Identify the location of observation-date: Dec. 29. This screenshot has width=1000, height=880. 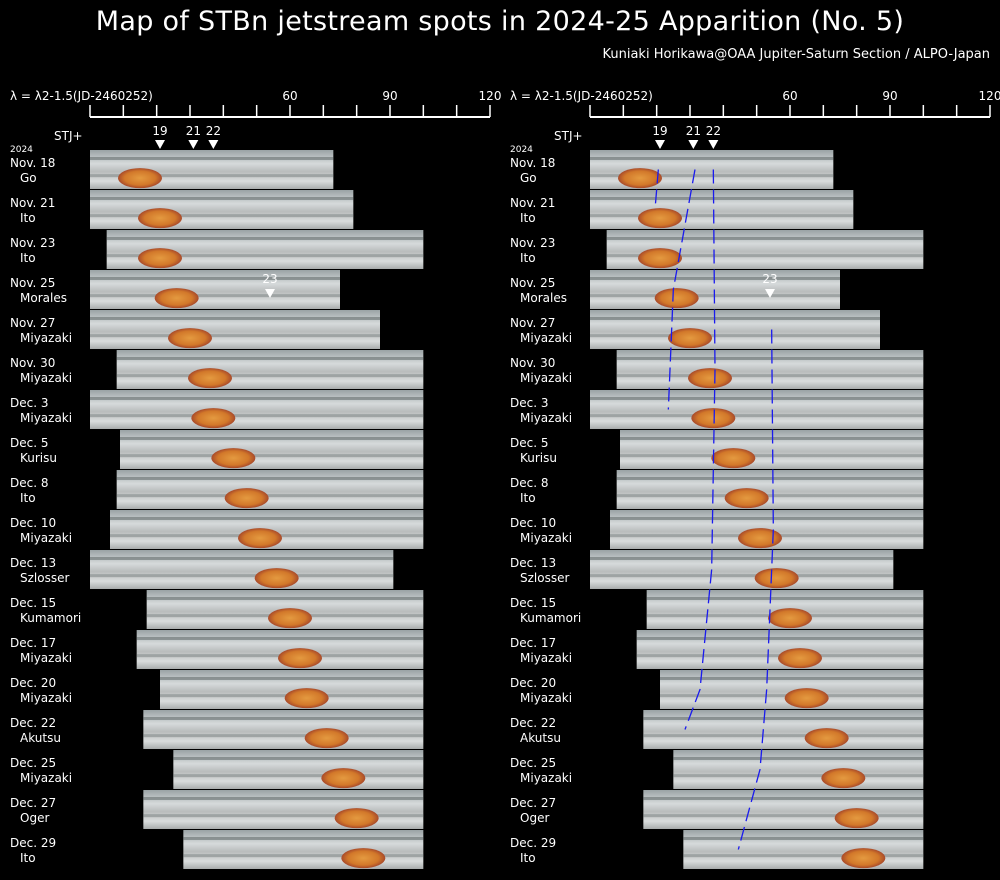
(533, 843).